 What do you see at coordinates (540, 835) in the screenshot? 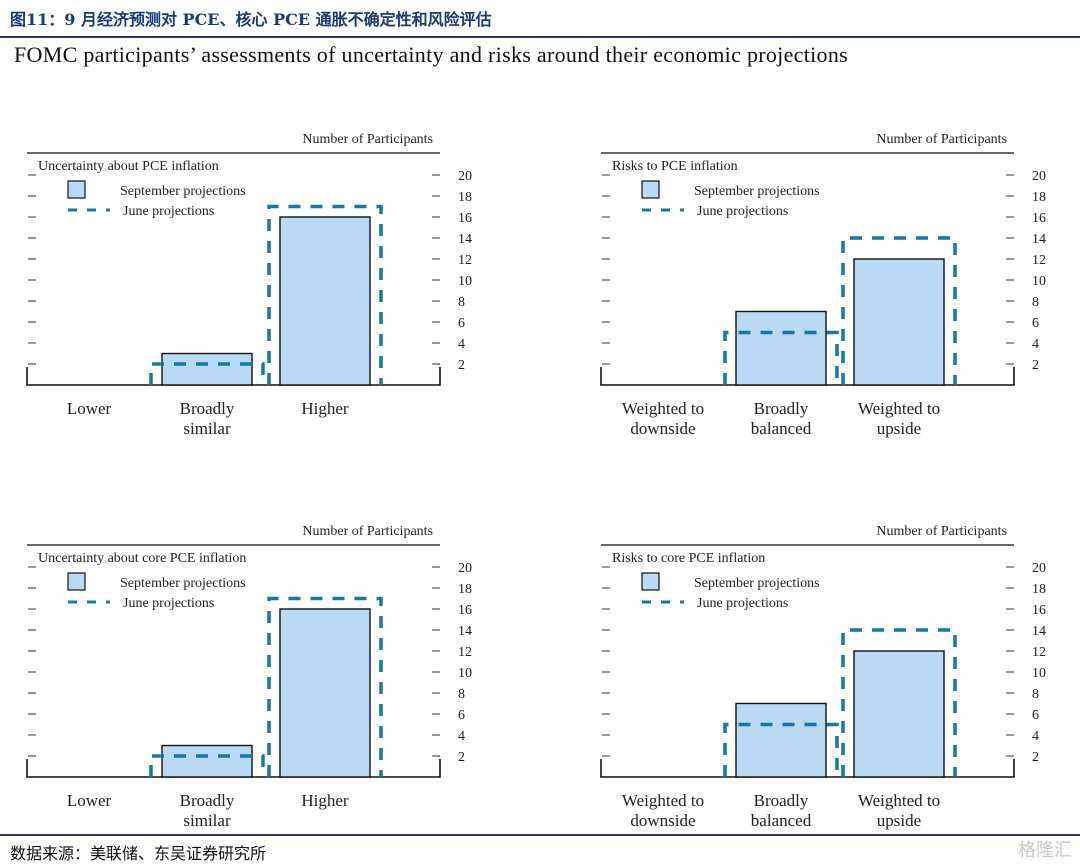
I see `bottom-rule` at bounding box center [540, 835].